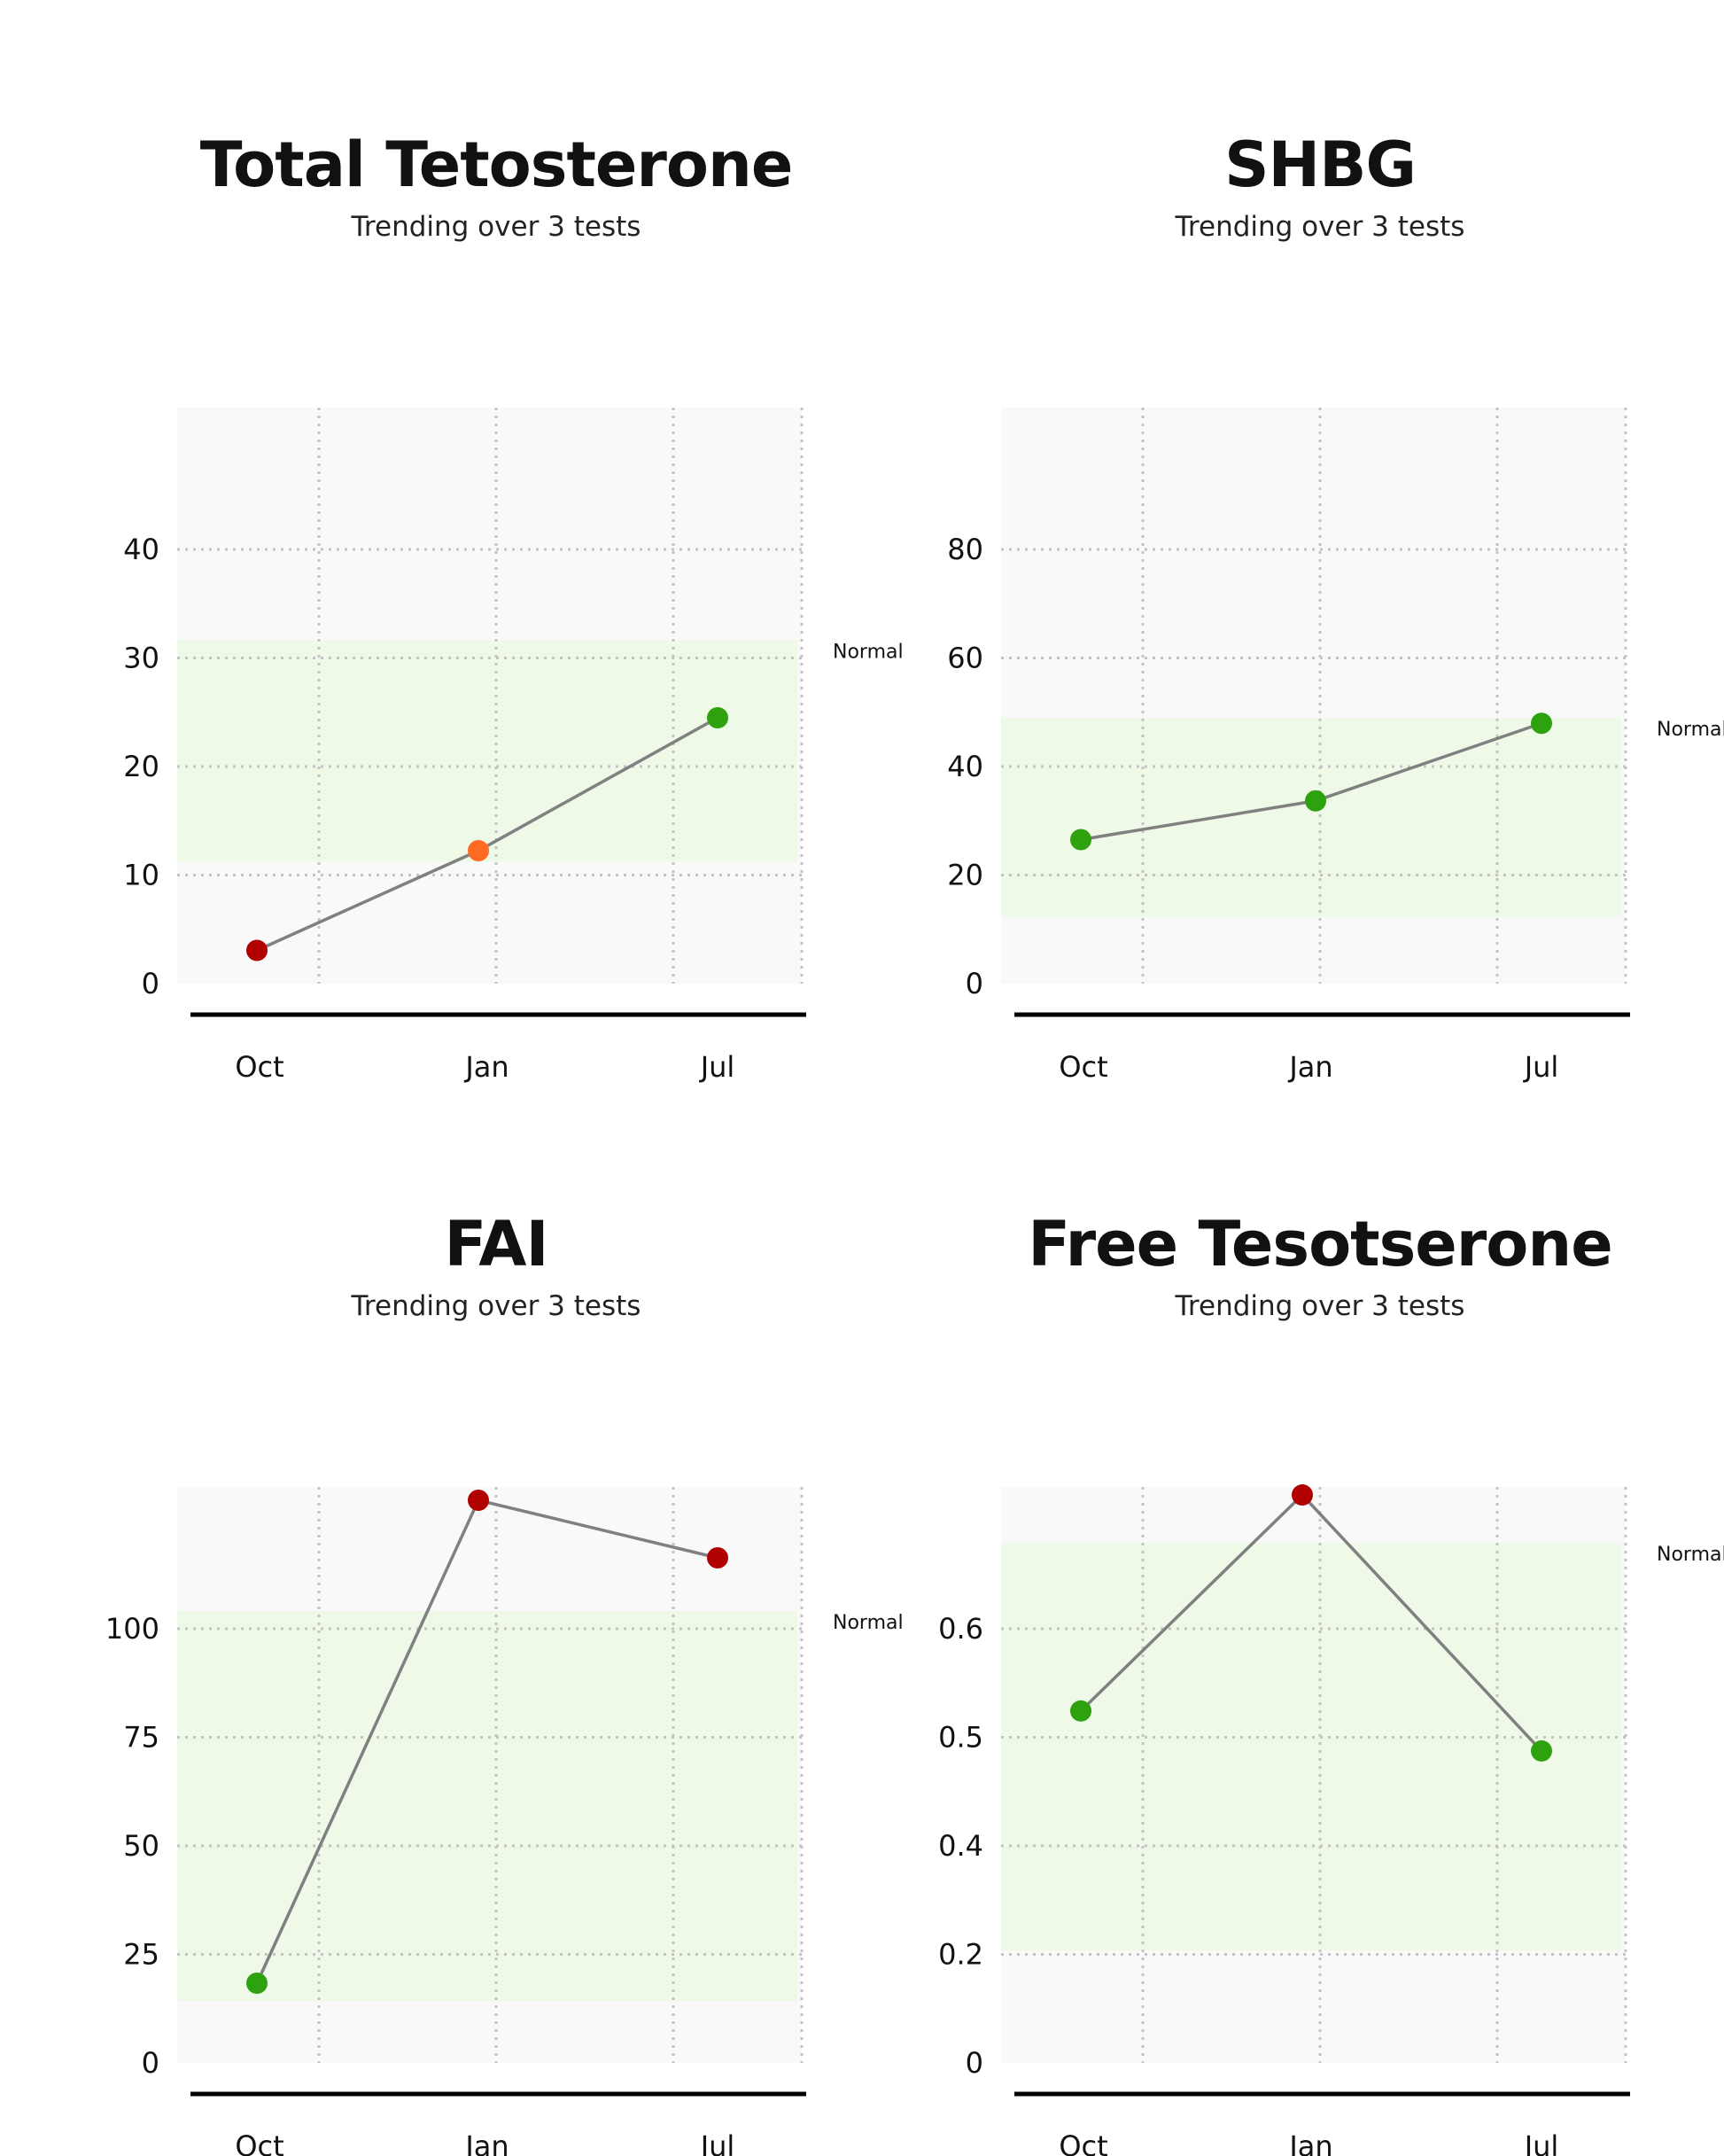 The width and height of the screenshot is (1724, 2156). I want to click on y-tick-label: 0.6, so click(960, 1629).